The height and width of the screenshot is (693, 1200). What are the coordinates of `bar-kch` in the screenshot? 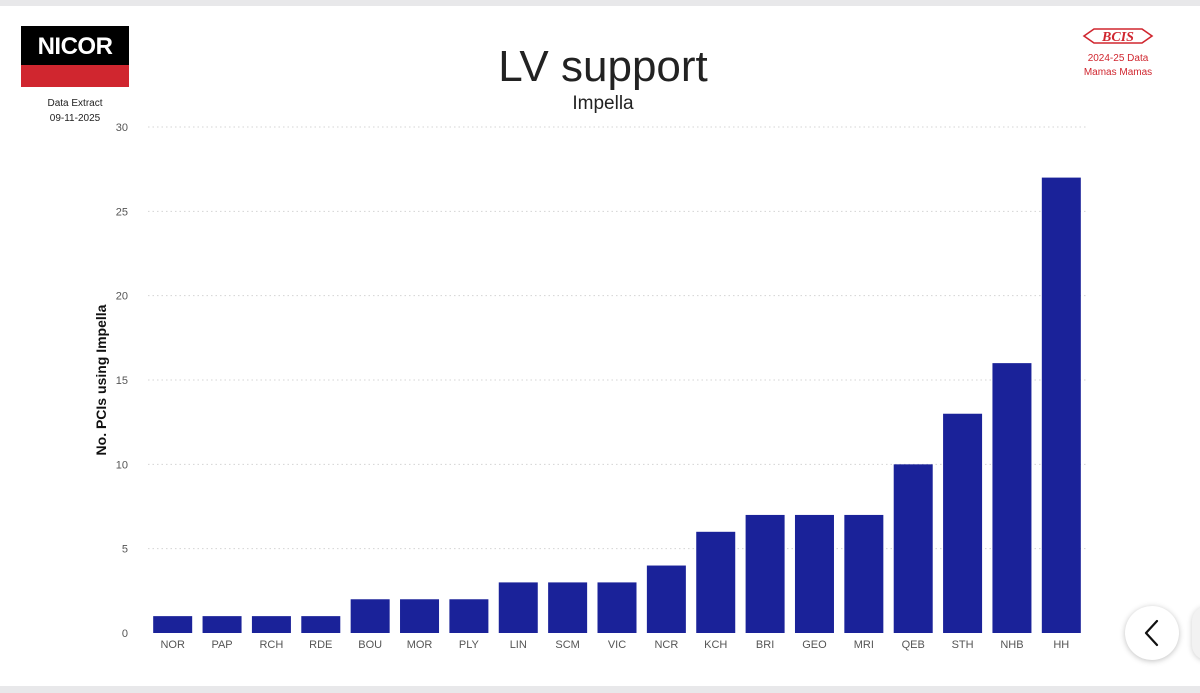 It's located at (716, 582).